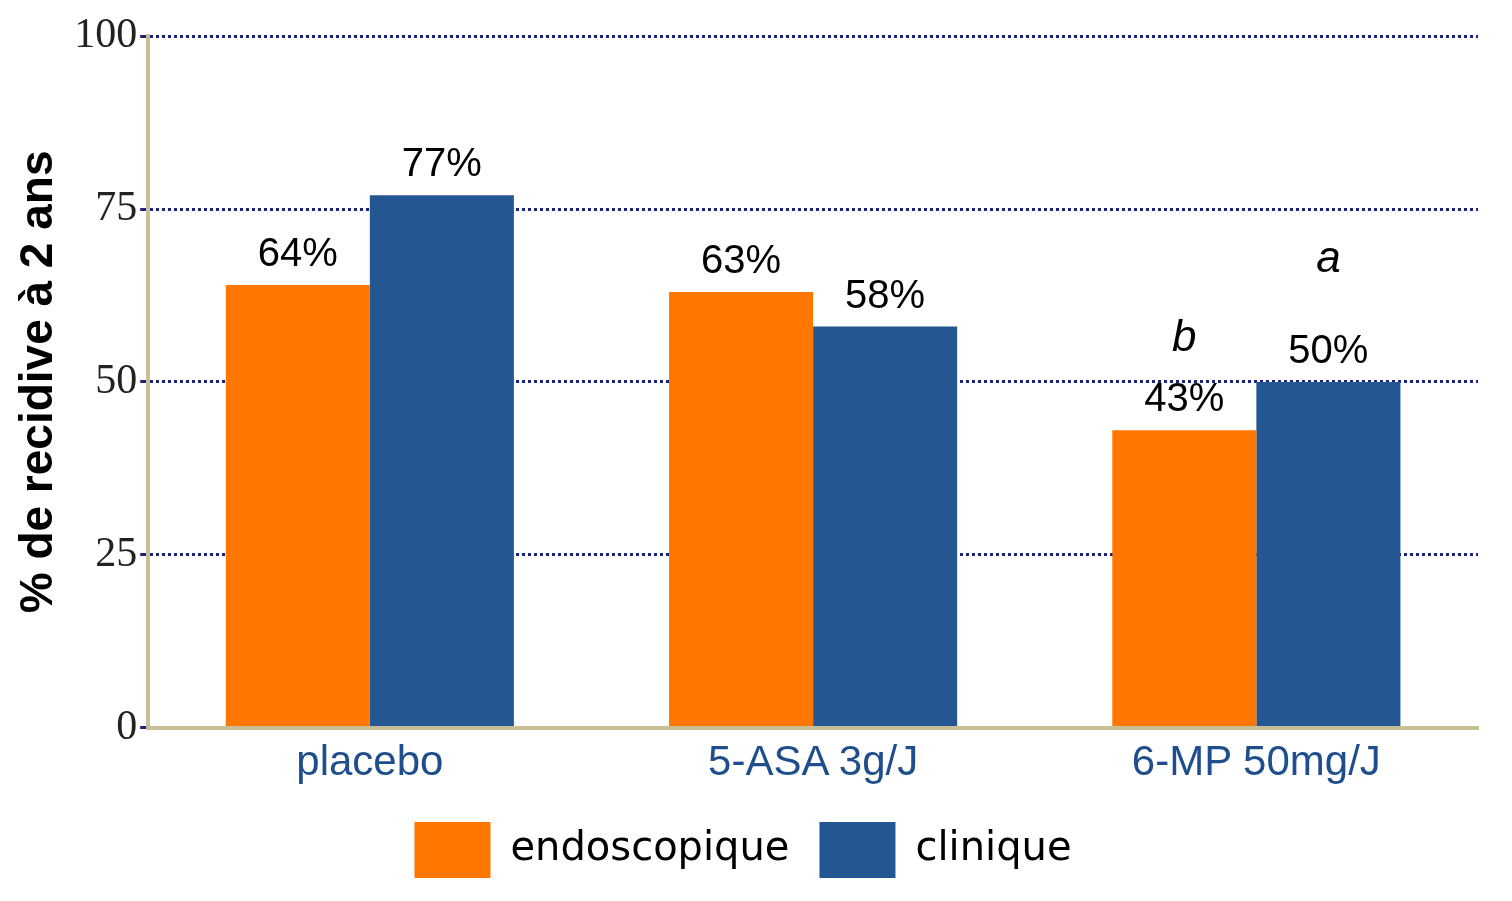  I want to click on annotation: a, so click(1328, 257).